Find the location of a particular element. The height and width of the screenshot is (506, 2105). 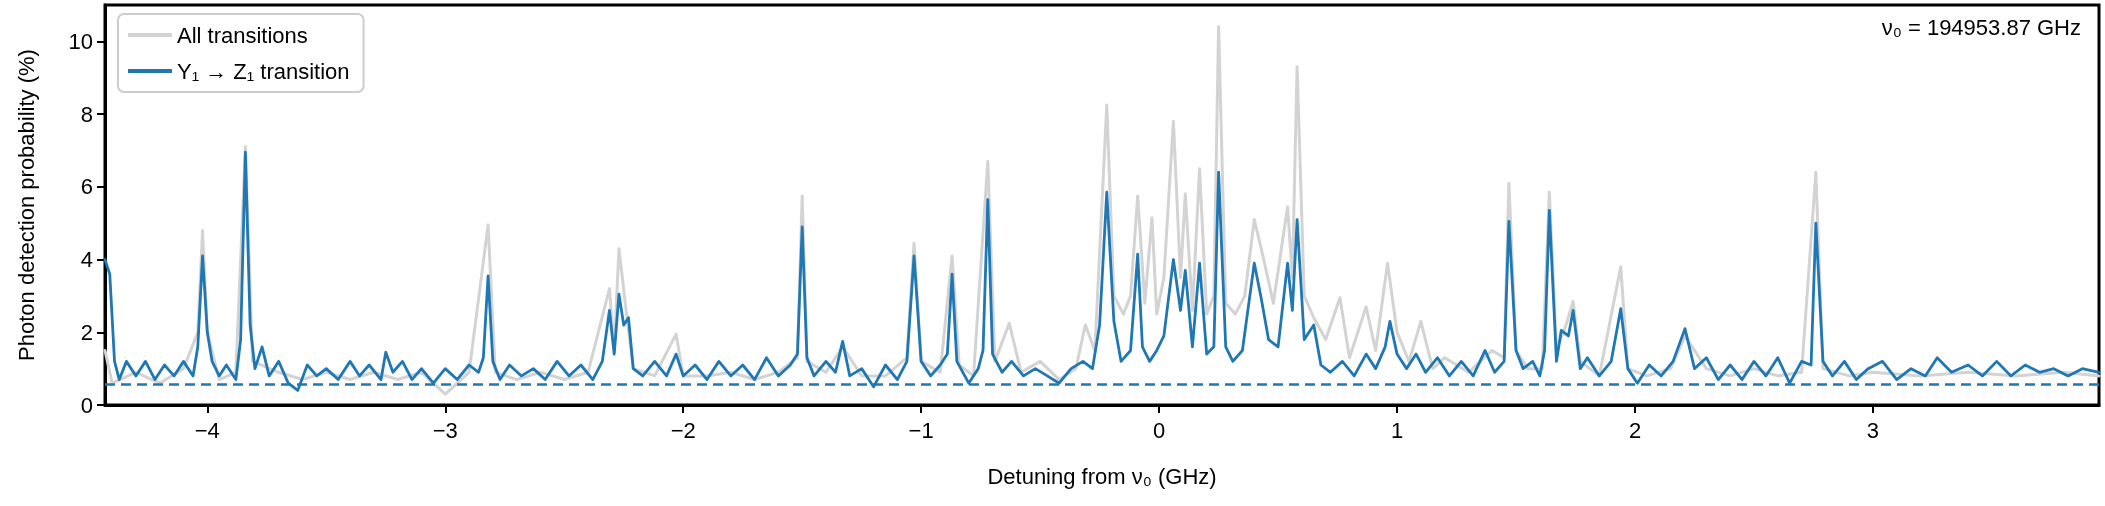

y-tick-label: 10 is located at coordinates (80, 41).